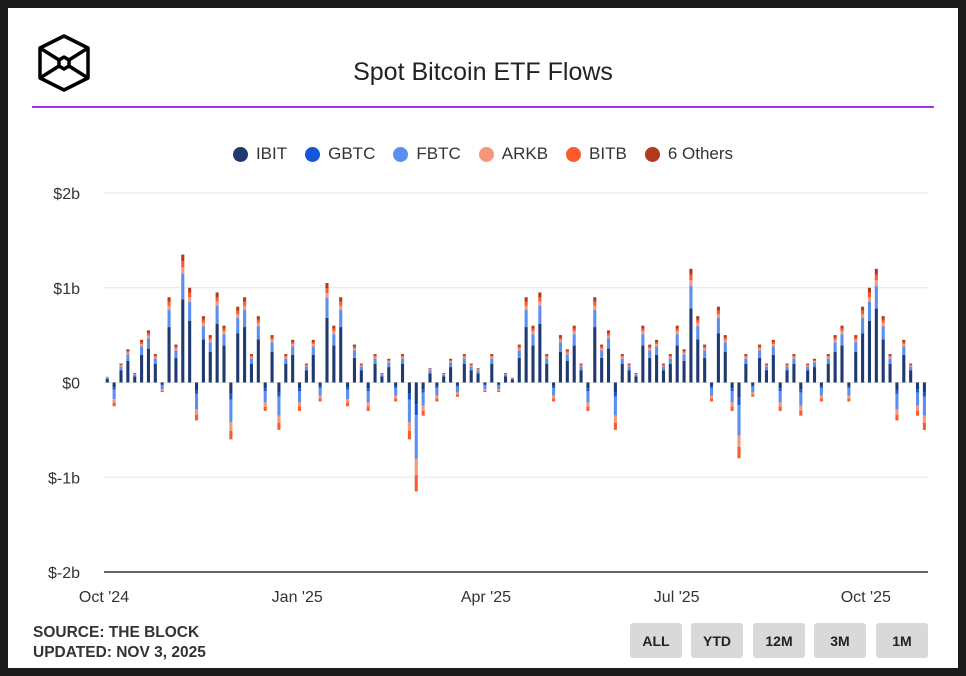 The width and height of the screenshot is (966, 676). I want to click on range-12m-button: 12M, so click(779, 640).